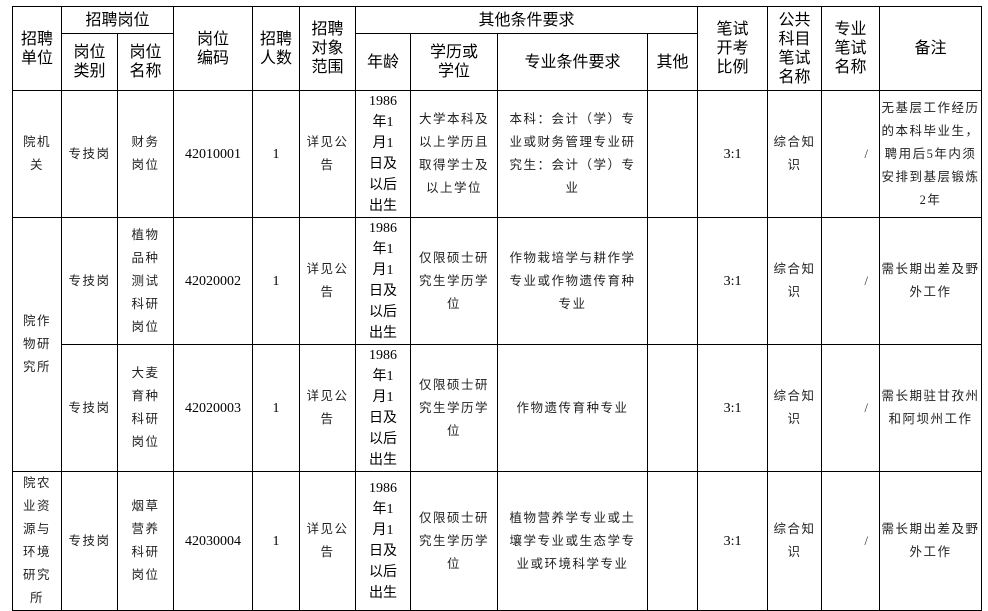  Describe the element at coordinates (145, 280) in the screenshot. I see `name-text: 植物品种测试科研岗位` at that location.